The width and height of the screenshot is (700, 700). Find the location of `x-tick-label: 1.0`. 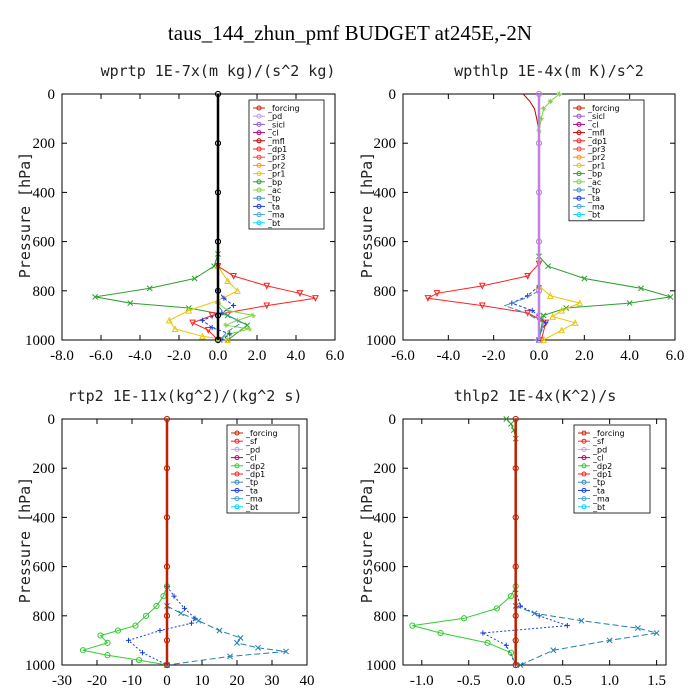

x-tick-label: 1.0 is located at coordinates (609, 681).